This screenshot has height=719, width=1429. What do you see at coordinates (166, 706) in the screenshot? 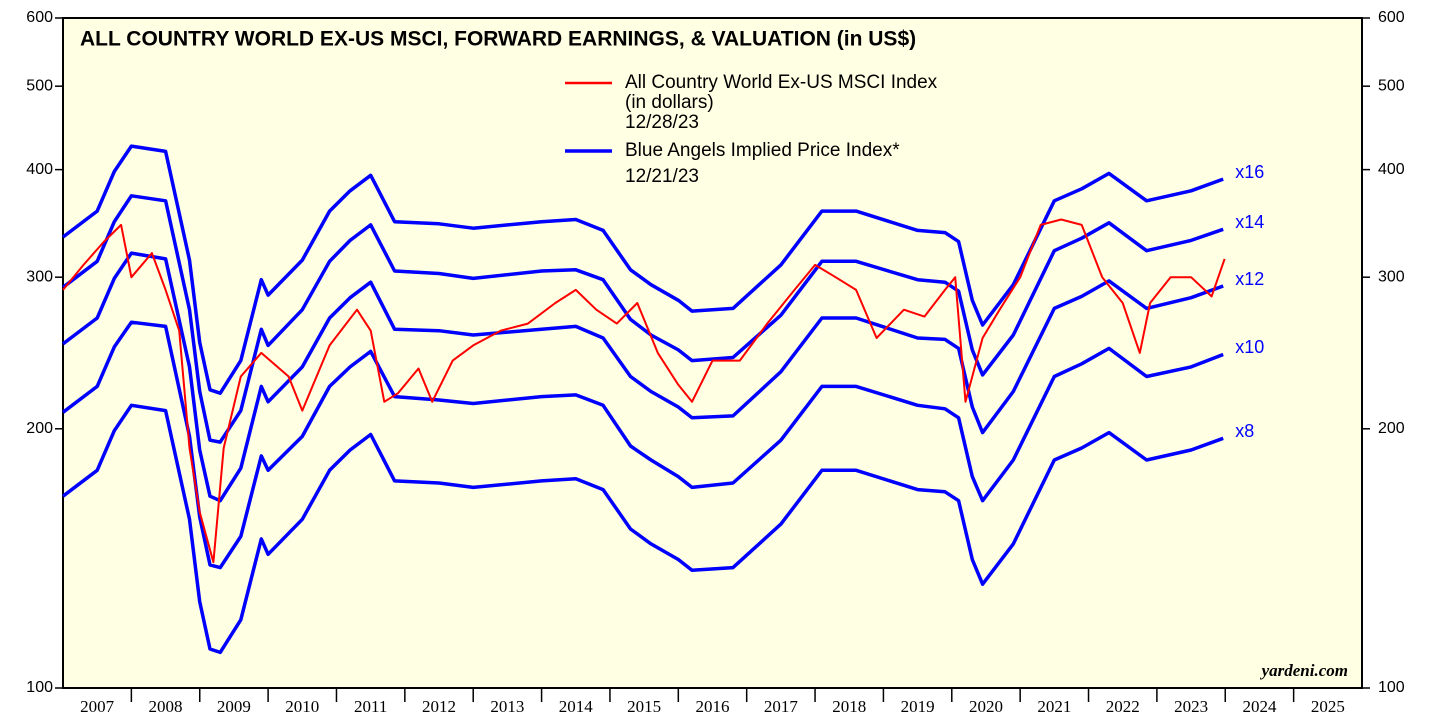
I see `x-tick-label: 2008` at bounding box center [166, 706].